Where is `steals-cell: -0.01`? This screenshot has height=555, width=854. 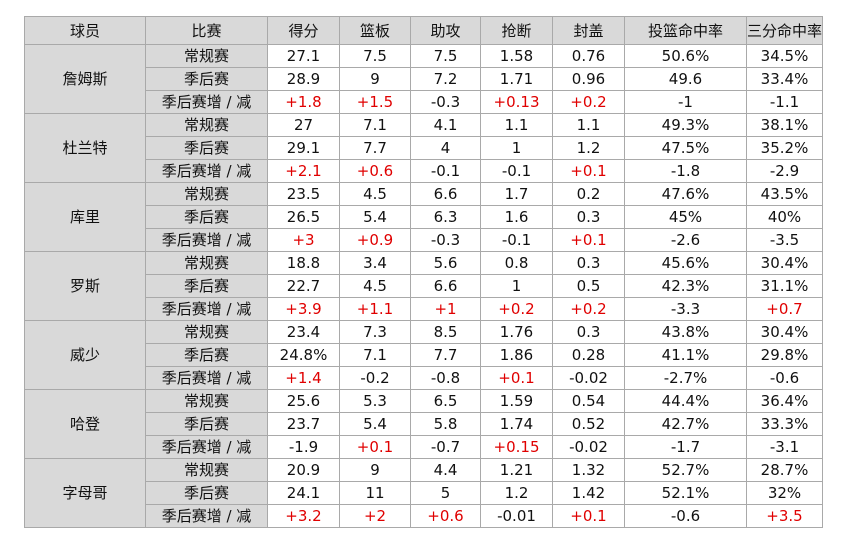 steals-cell: -0.01 is located at coordinates (516, 516).